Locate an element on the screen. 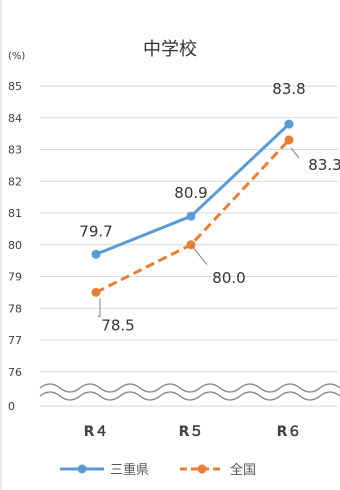 This screenshot has width=340, height=490. data-label: 80.0 is located at coordinates (228, 278).